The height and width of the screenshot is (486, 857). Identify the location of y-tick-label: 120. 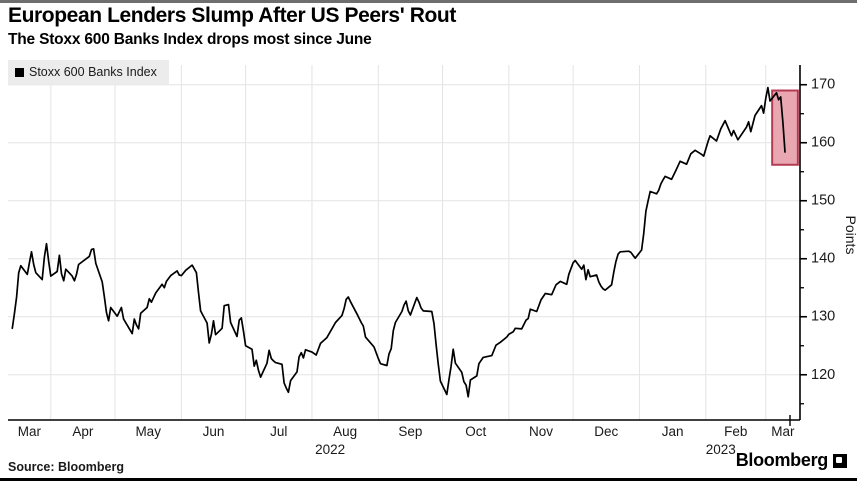
(823, 375).